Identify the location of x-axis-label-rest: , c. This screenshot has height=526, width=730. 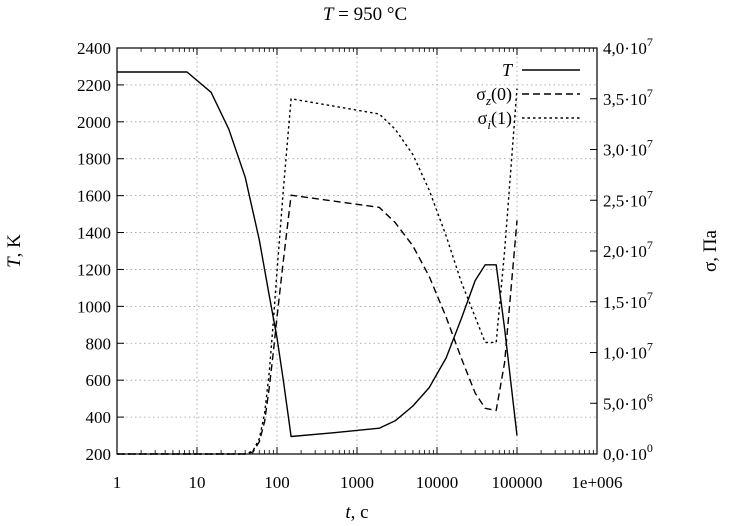
(360, 512).